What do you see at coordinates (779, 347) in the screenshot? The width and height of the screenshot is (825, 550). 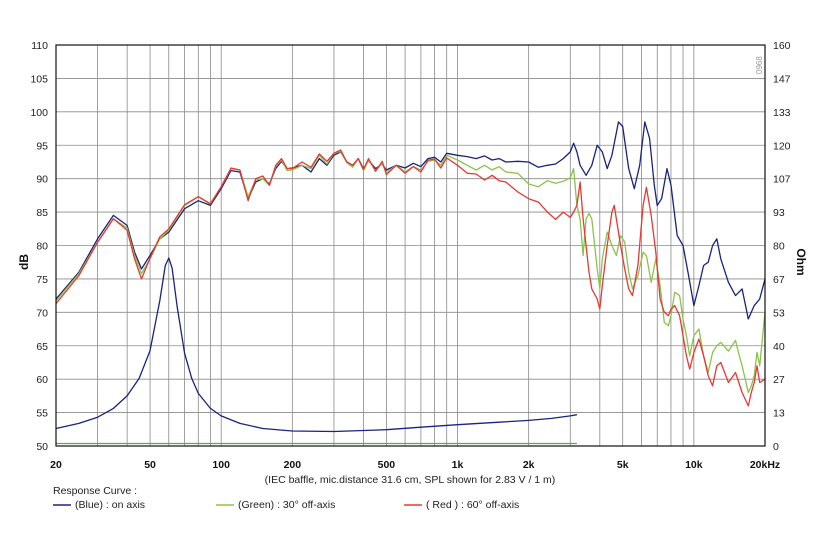 I see `y2-tick-label: 40` at bounding box center [779, 347].